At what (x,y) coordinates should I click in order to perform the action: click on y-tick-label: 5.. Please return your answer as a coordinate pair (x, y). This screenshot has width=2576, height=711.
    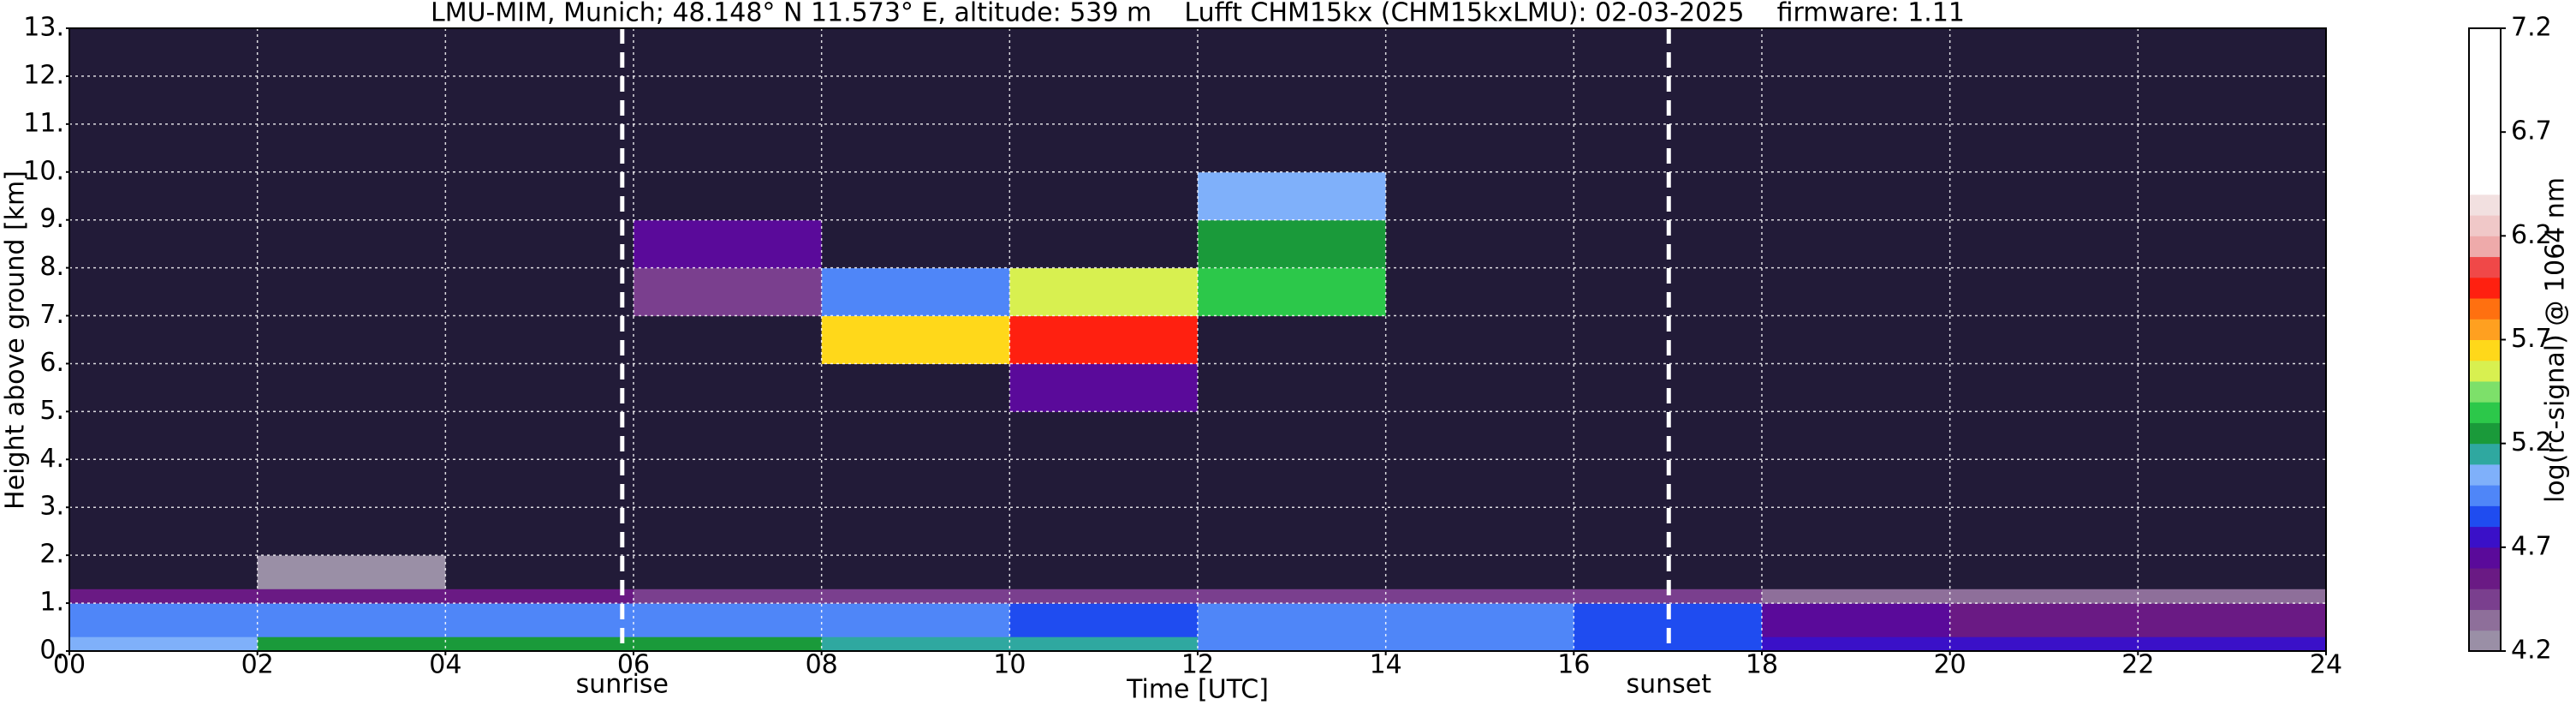
    Looking at the image, I should click on (51, 411).